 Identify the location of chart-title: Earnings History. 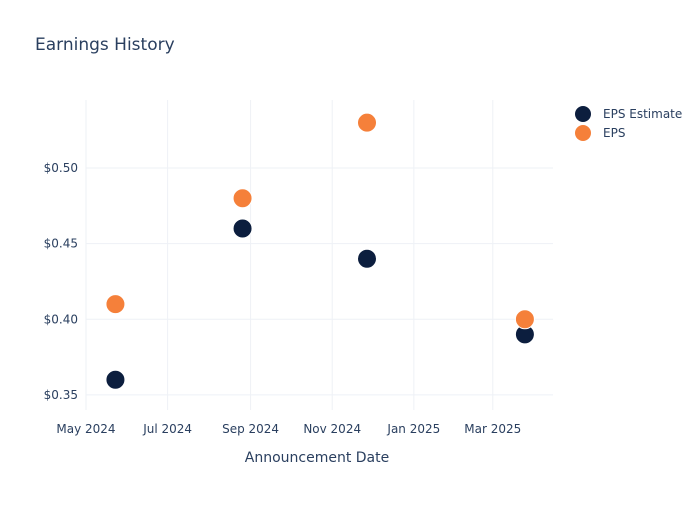
(105, 45).